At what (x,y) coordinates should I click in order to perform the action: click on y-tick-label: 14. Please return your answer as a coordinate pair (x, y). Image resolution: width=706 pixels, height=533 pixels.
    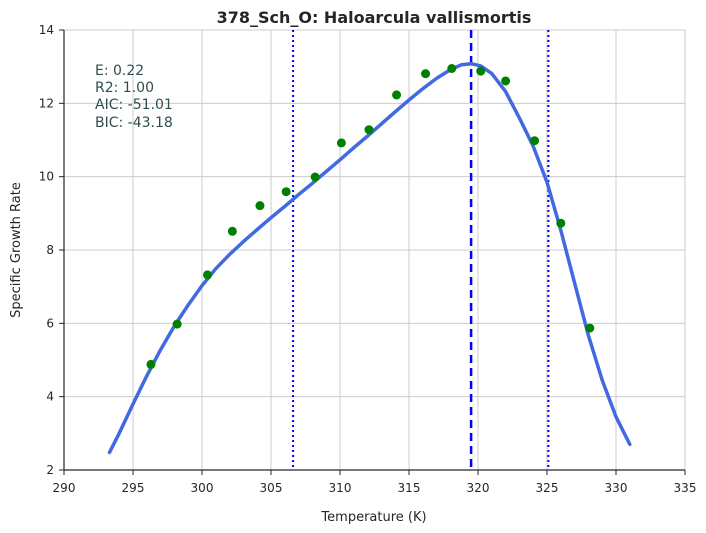
    Looking at the image, I should click on (46, 30).